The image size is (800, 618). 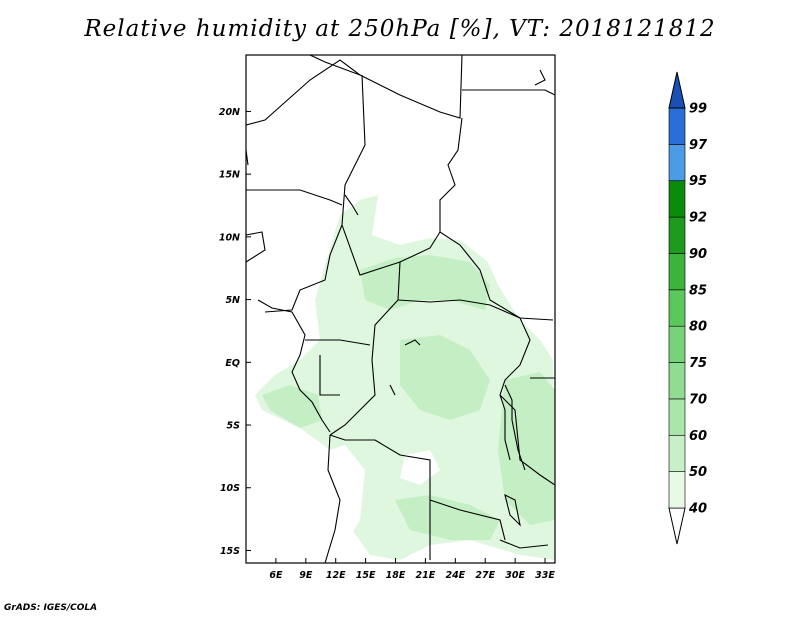 What do you see at coordinates (230, 488) in the screenshot?
I see `y-tick-label: 10S` at bounding box center [230, 488].